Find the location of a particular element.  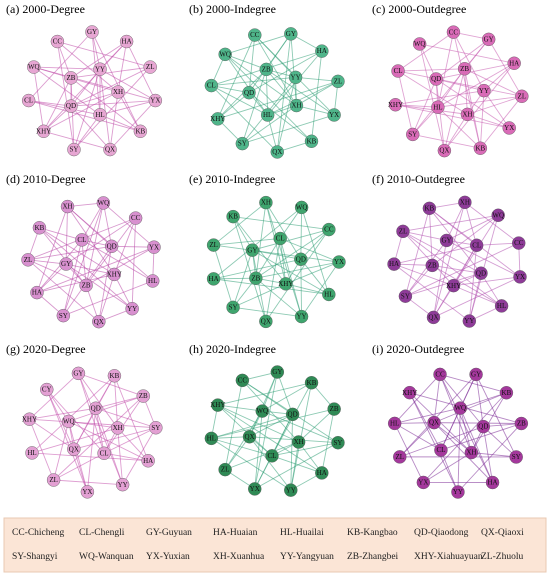

legend-item: QX-Qiaoxi is located at coordinates (502, 533).